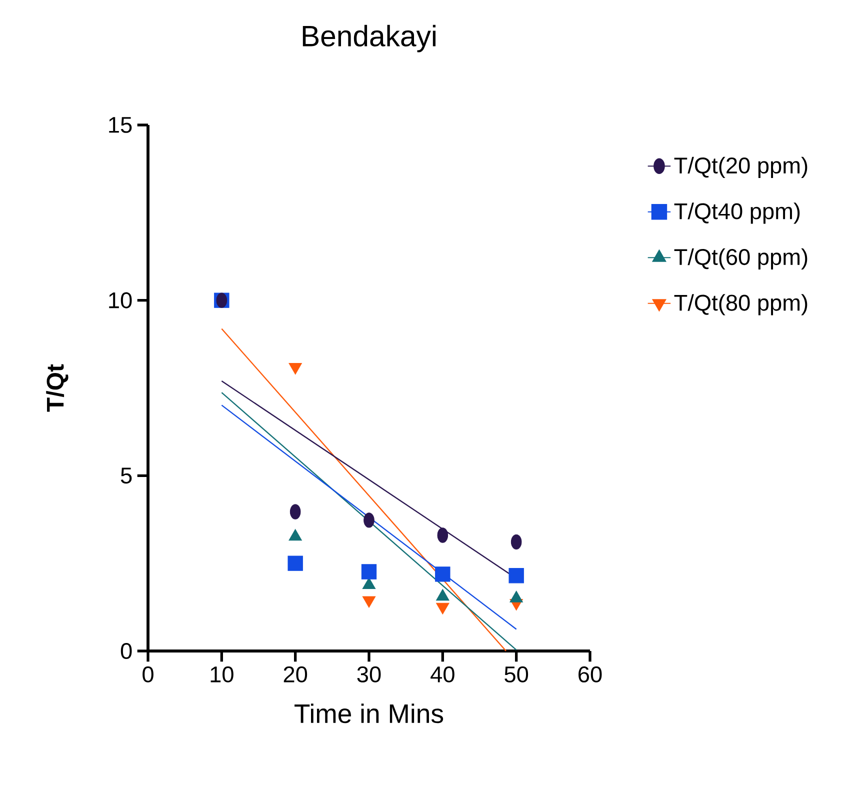  What do you see at coordinates (369, 674) in the screenshot?
I see `x-tick-label: 30` at bounding box center [369, 674].